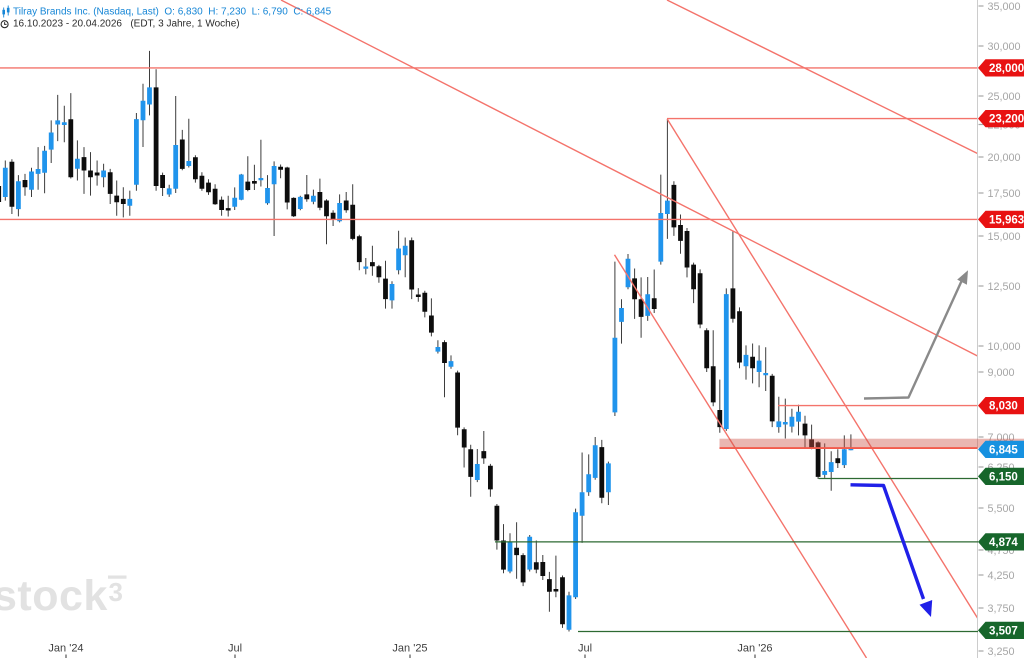  I want to click on svg-text: 5,500, so click(1001, 509).